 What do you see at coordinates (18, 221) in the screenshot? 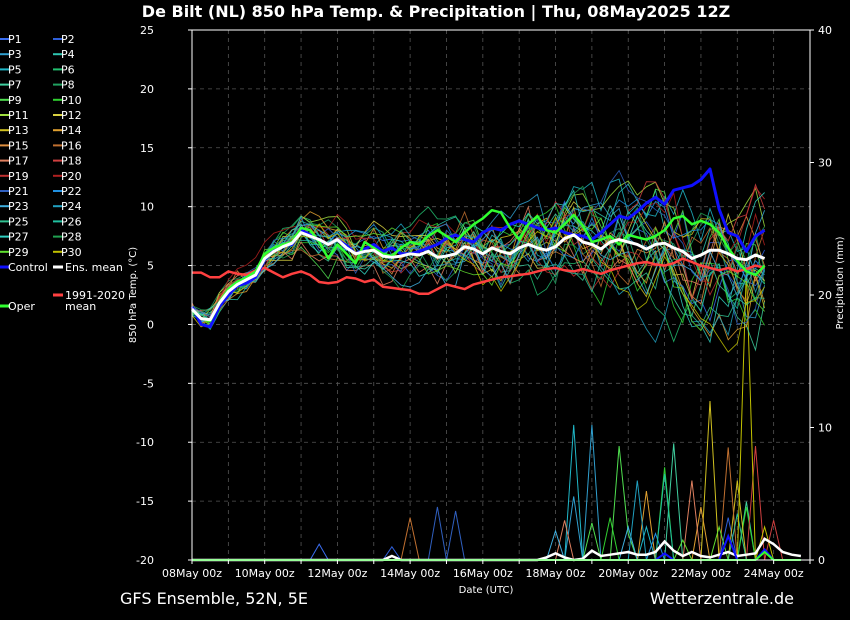
I see `legend-label-P25: P25` at bounding box center [18, 221].